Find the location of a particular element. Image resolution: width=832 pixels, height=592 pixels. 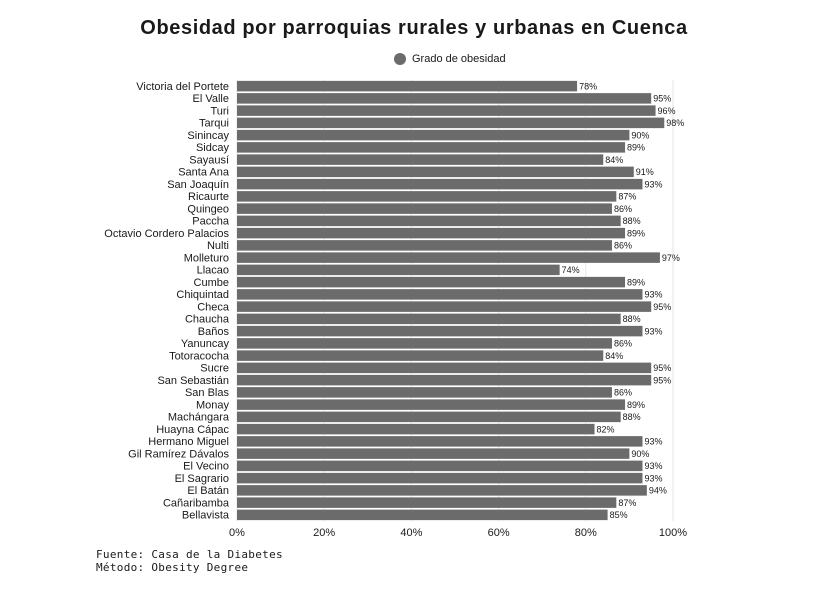

category-label: Paccha is located at coordinates (211, 222).